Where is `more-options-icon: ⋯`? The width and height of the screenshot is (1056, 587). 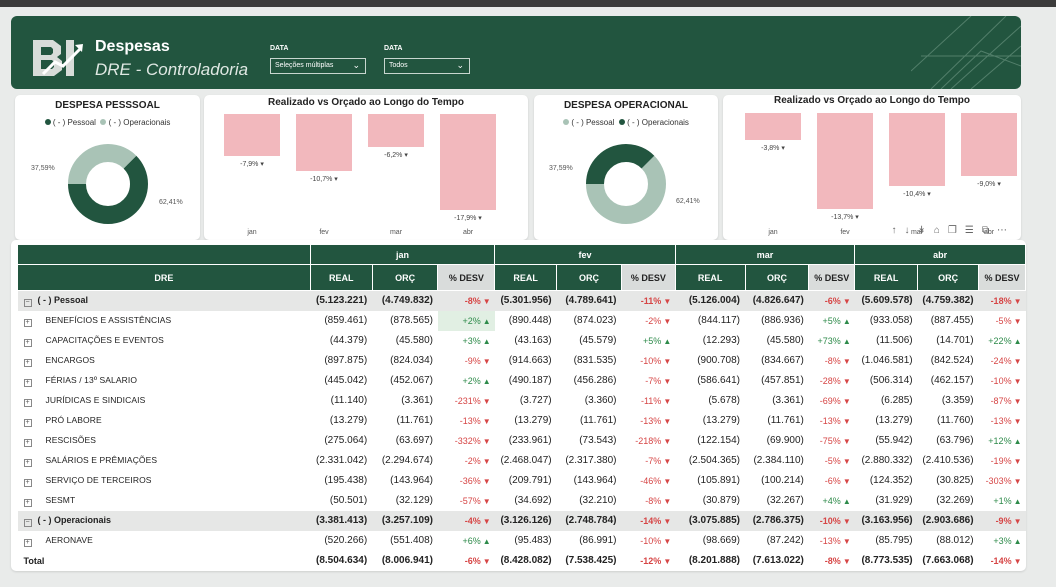
more-options-icon: ⋯ is located at coordinates (1006, 230).